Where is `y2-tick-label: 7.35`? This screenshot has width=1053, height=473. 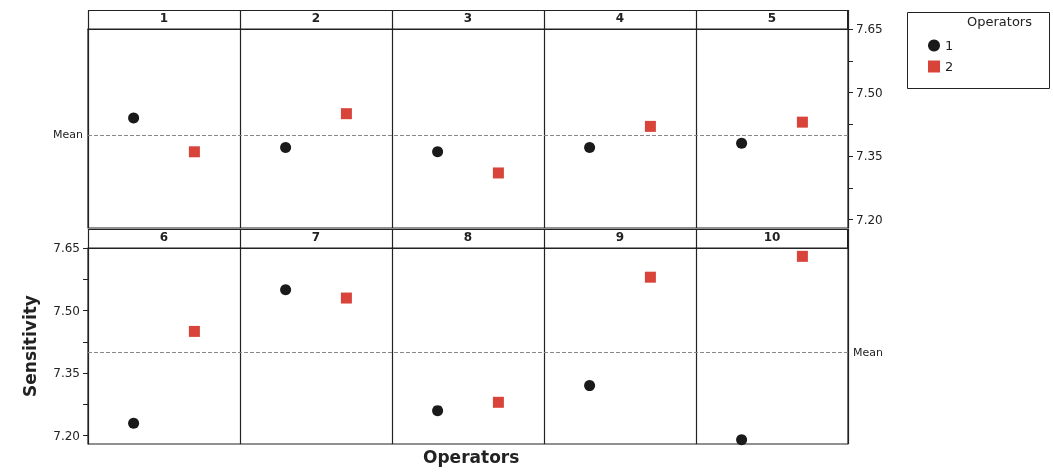
y2-tick-label: 7.35 is located at coordinates (869, 156).